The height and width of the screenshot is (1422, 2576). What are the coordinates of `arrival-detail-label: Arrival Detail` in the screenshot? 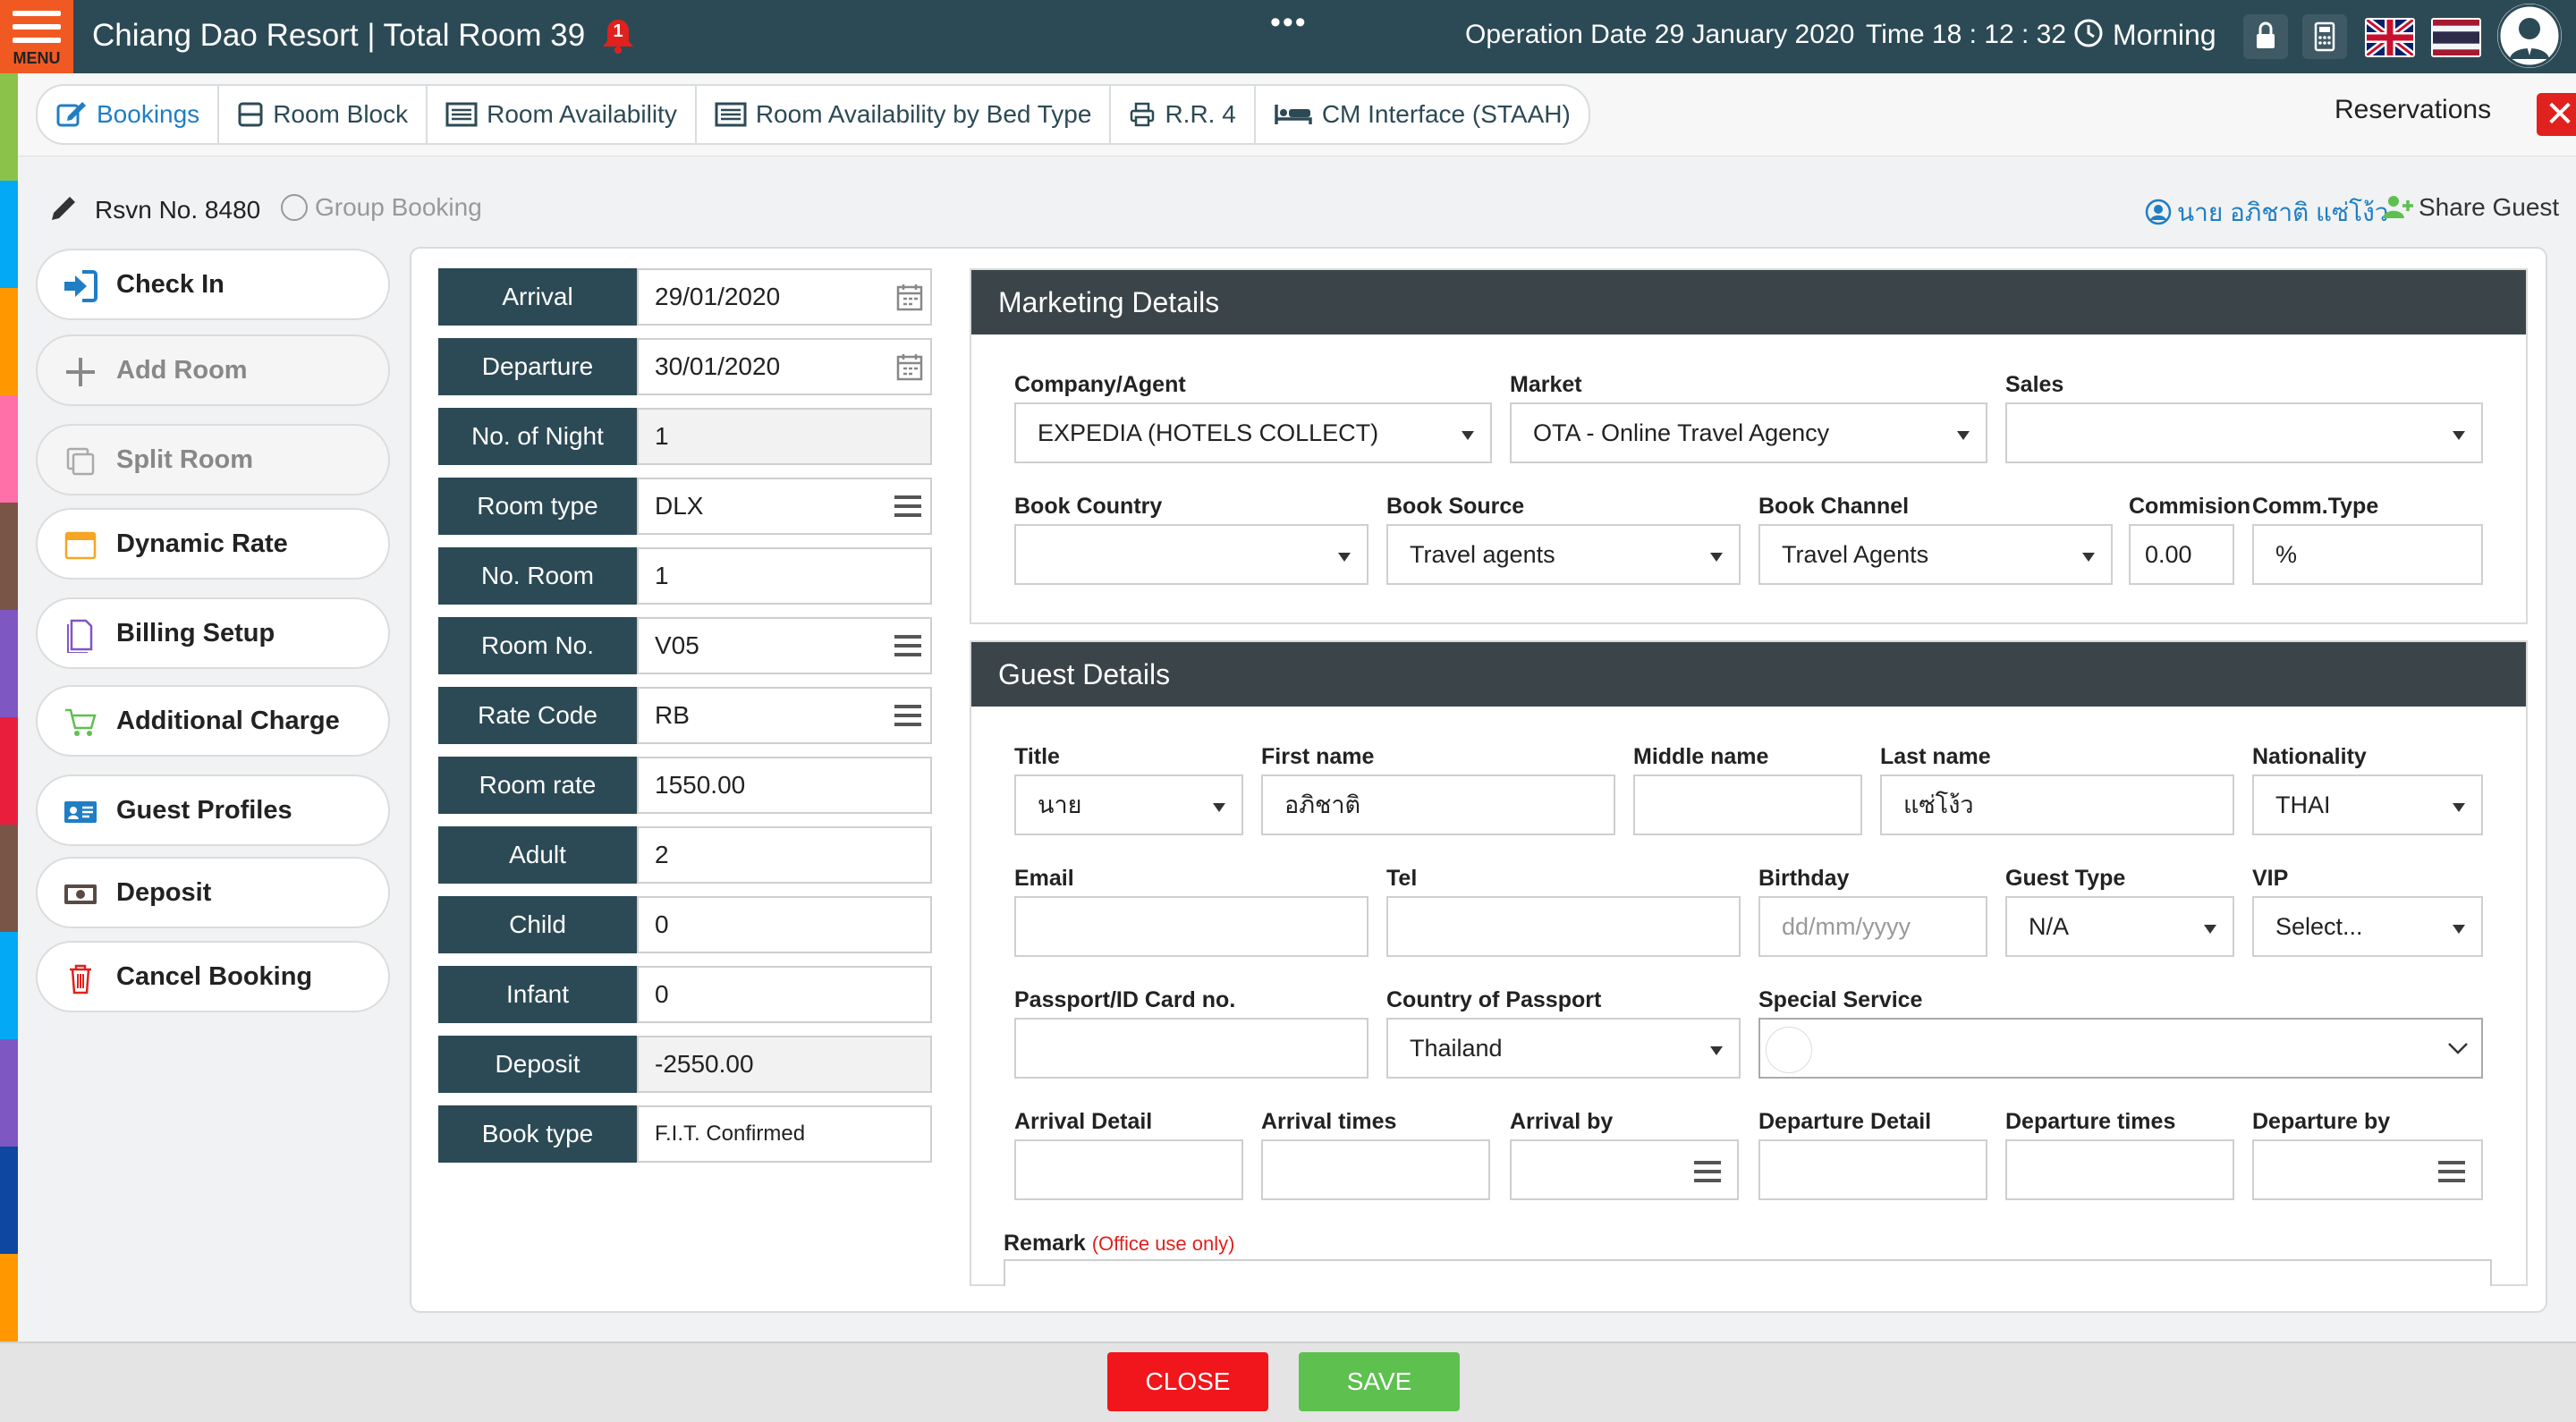 It's located at (1083, 1121).